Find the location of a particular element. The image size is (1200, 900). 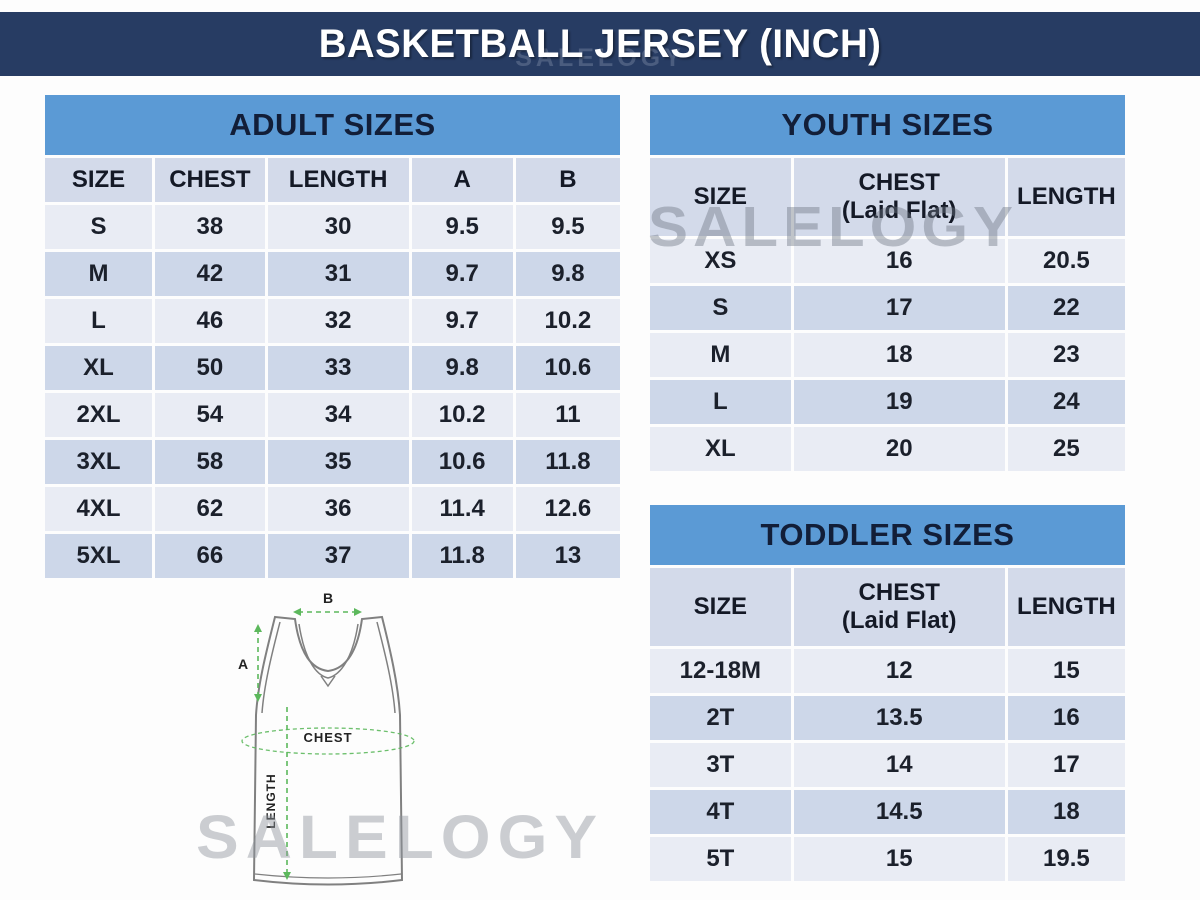

jersey-diagram: B A CHEST LENGTH is located at coordinates (326, 738).